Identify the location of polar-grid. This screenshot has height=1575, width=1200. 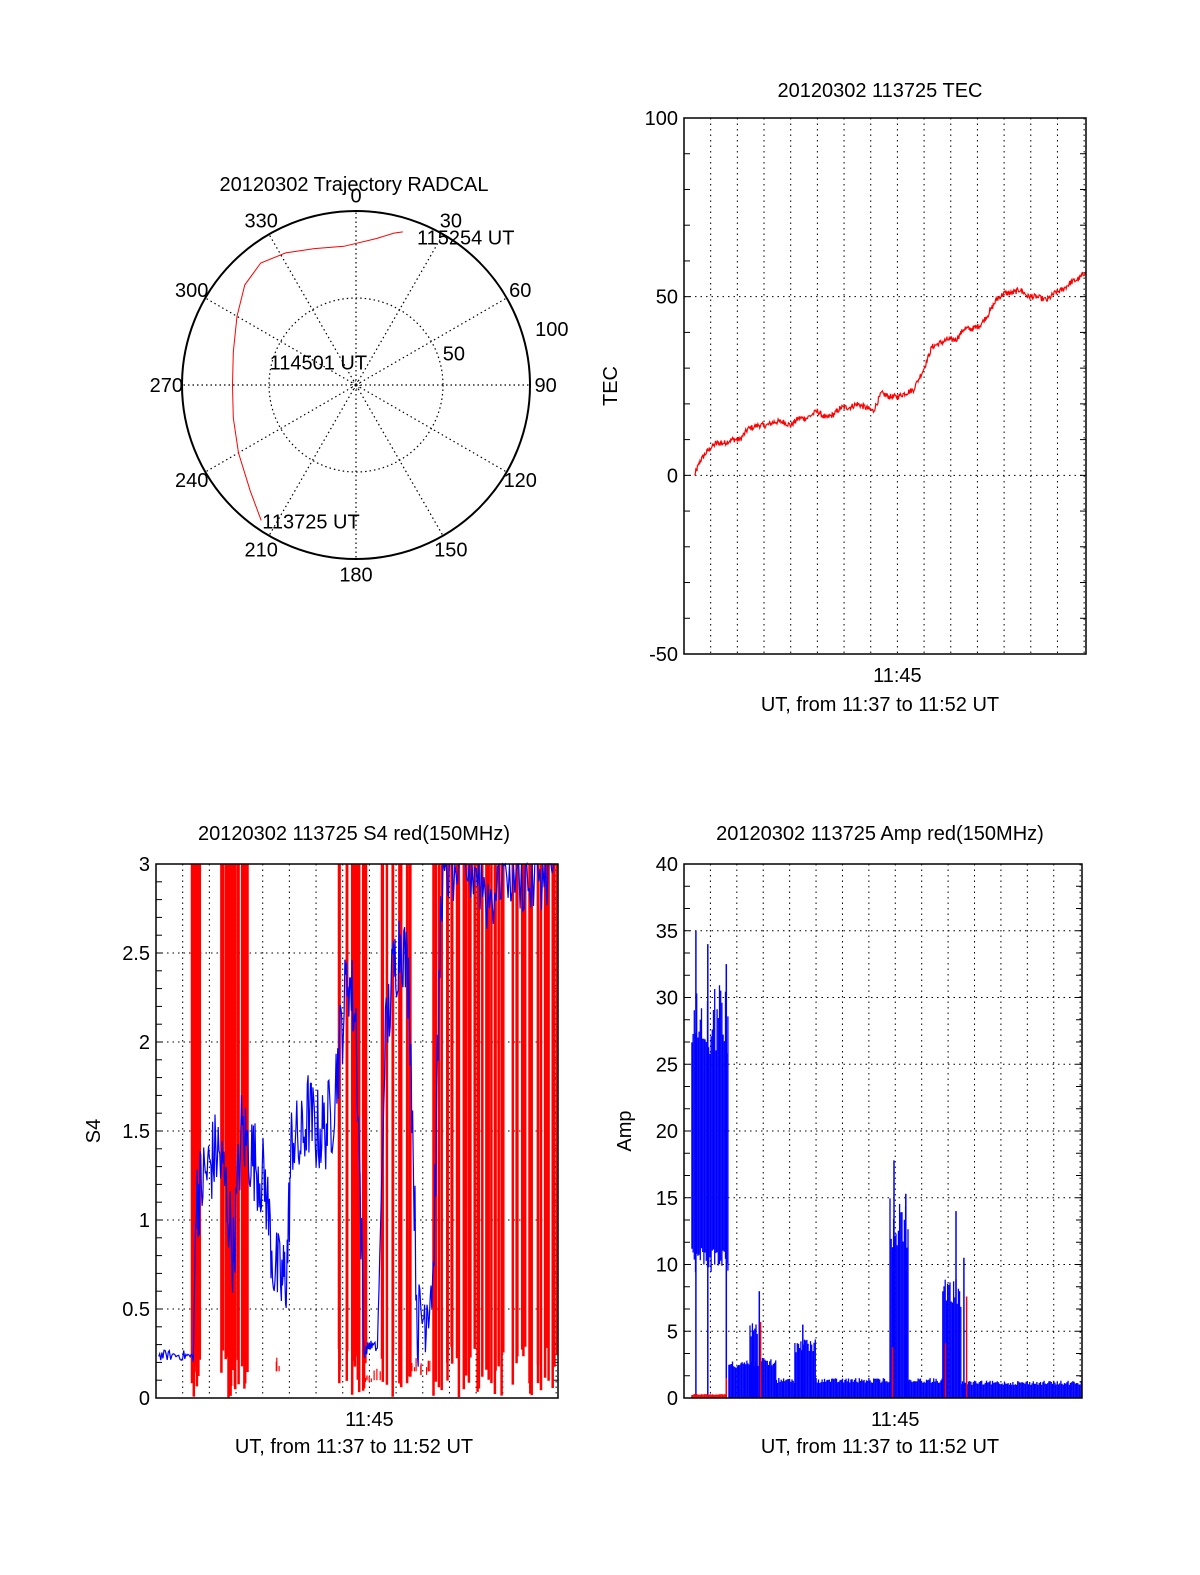
(356, 385).